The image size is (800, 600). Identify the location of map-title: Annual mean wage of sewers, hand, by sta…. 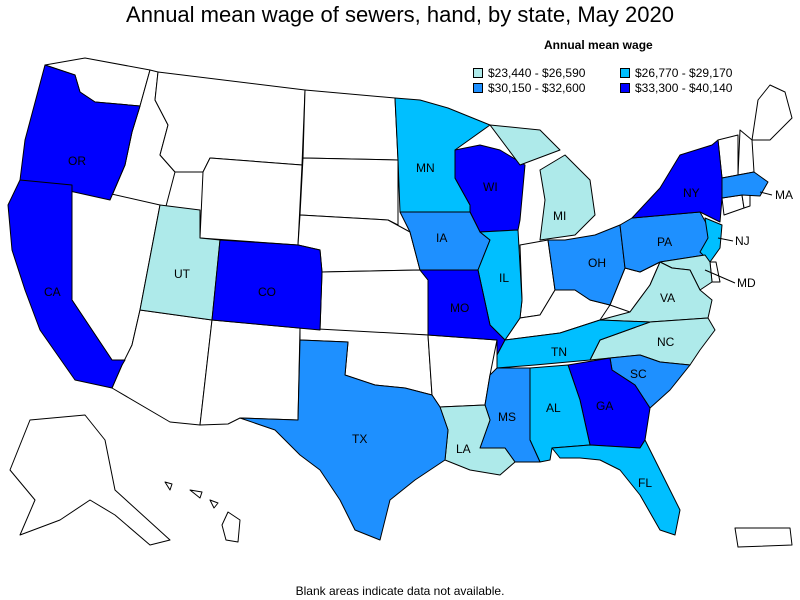
(400, 14).